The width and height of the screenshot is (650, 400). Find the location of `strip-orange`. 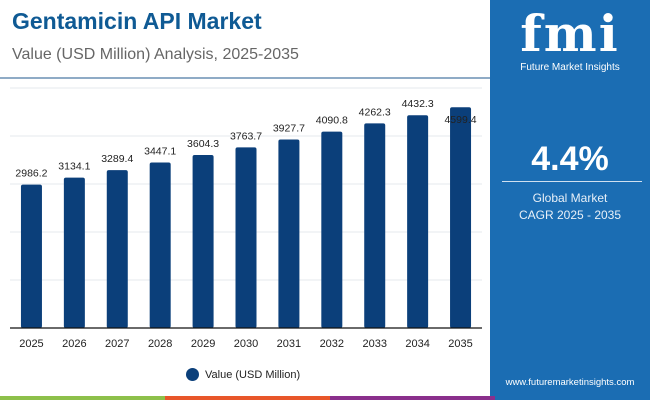

strip-orange is located at coordinates (247, 398).